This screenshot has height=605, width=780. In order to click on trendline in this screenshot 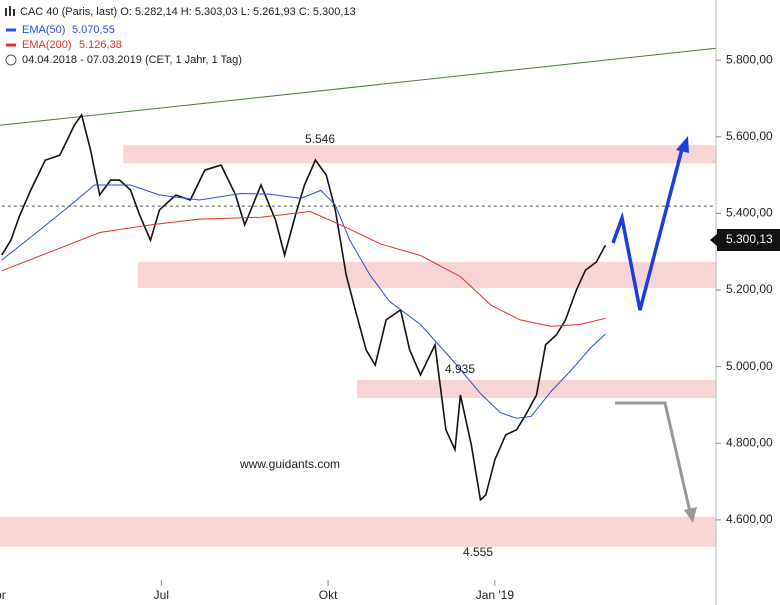, I will do `click(358, 86)`.